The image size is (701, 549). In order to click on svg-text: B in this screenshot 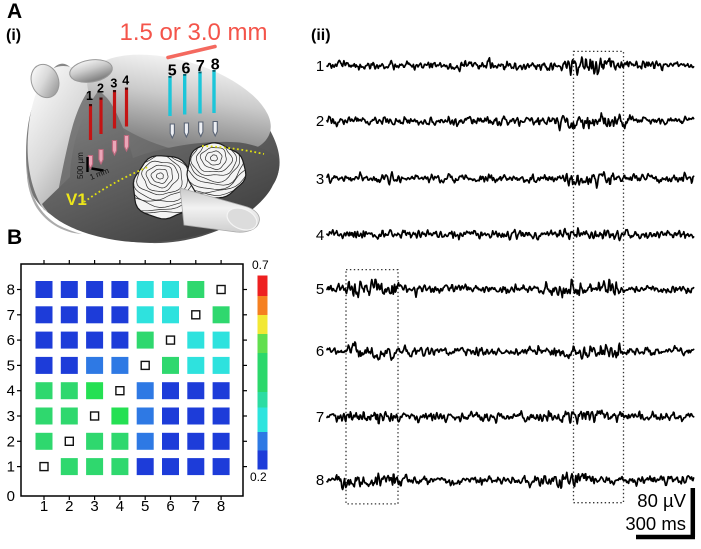, I will do `click(14, 237)`.